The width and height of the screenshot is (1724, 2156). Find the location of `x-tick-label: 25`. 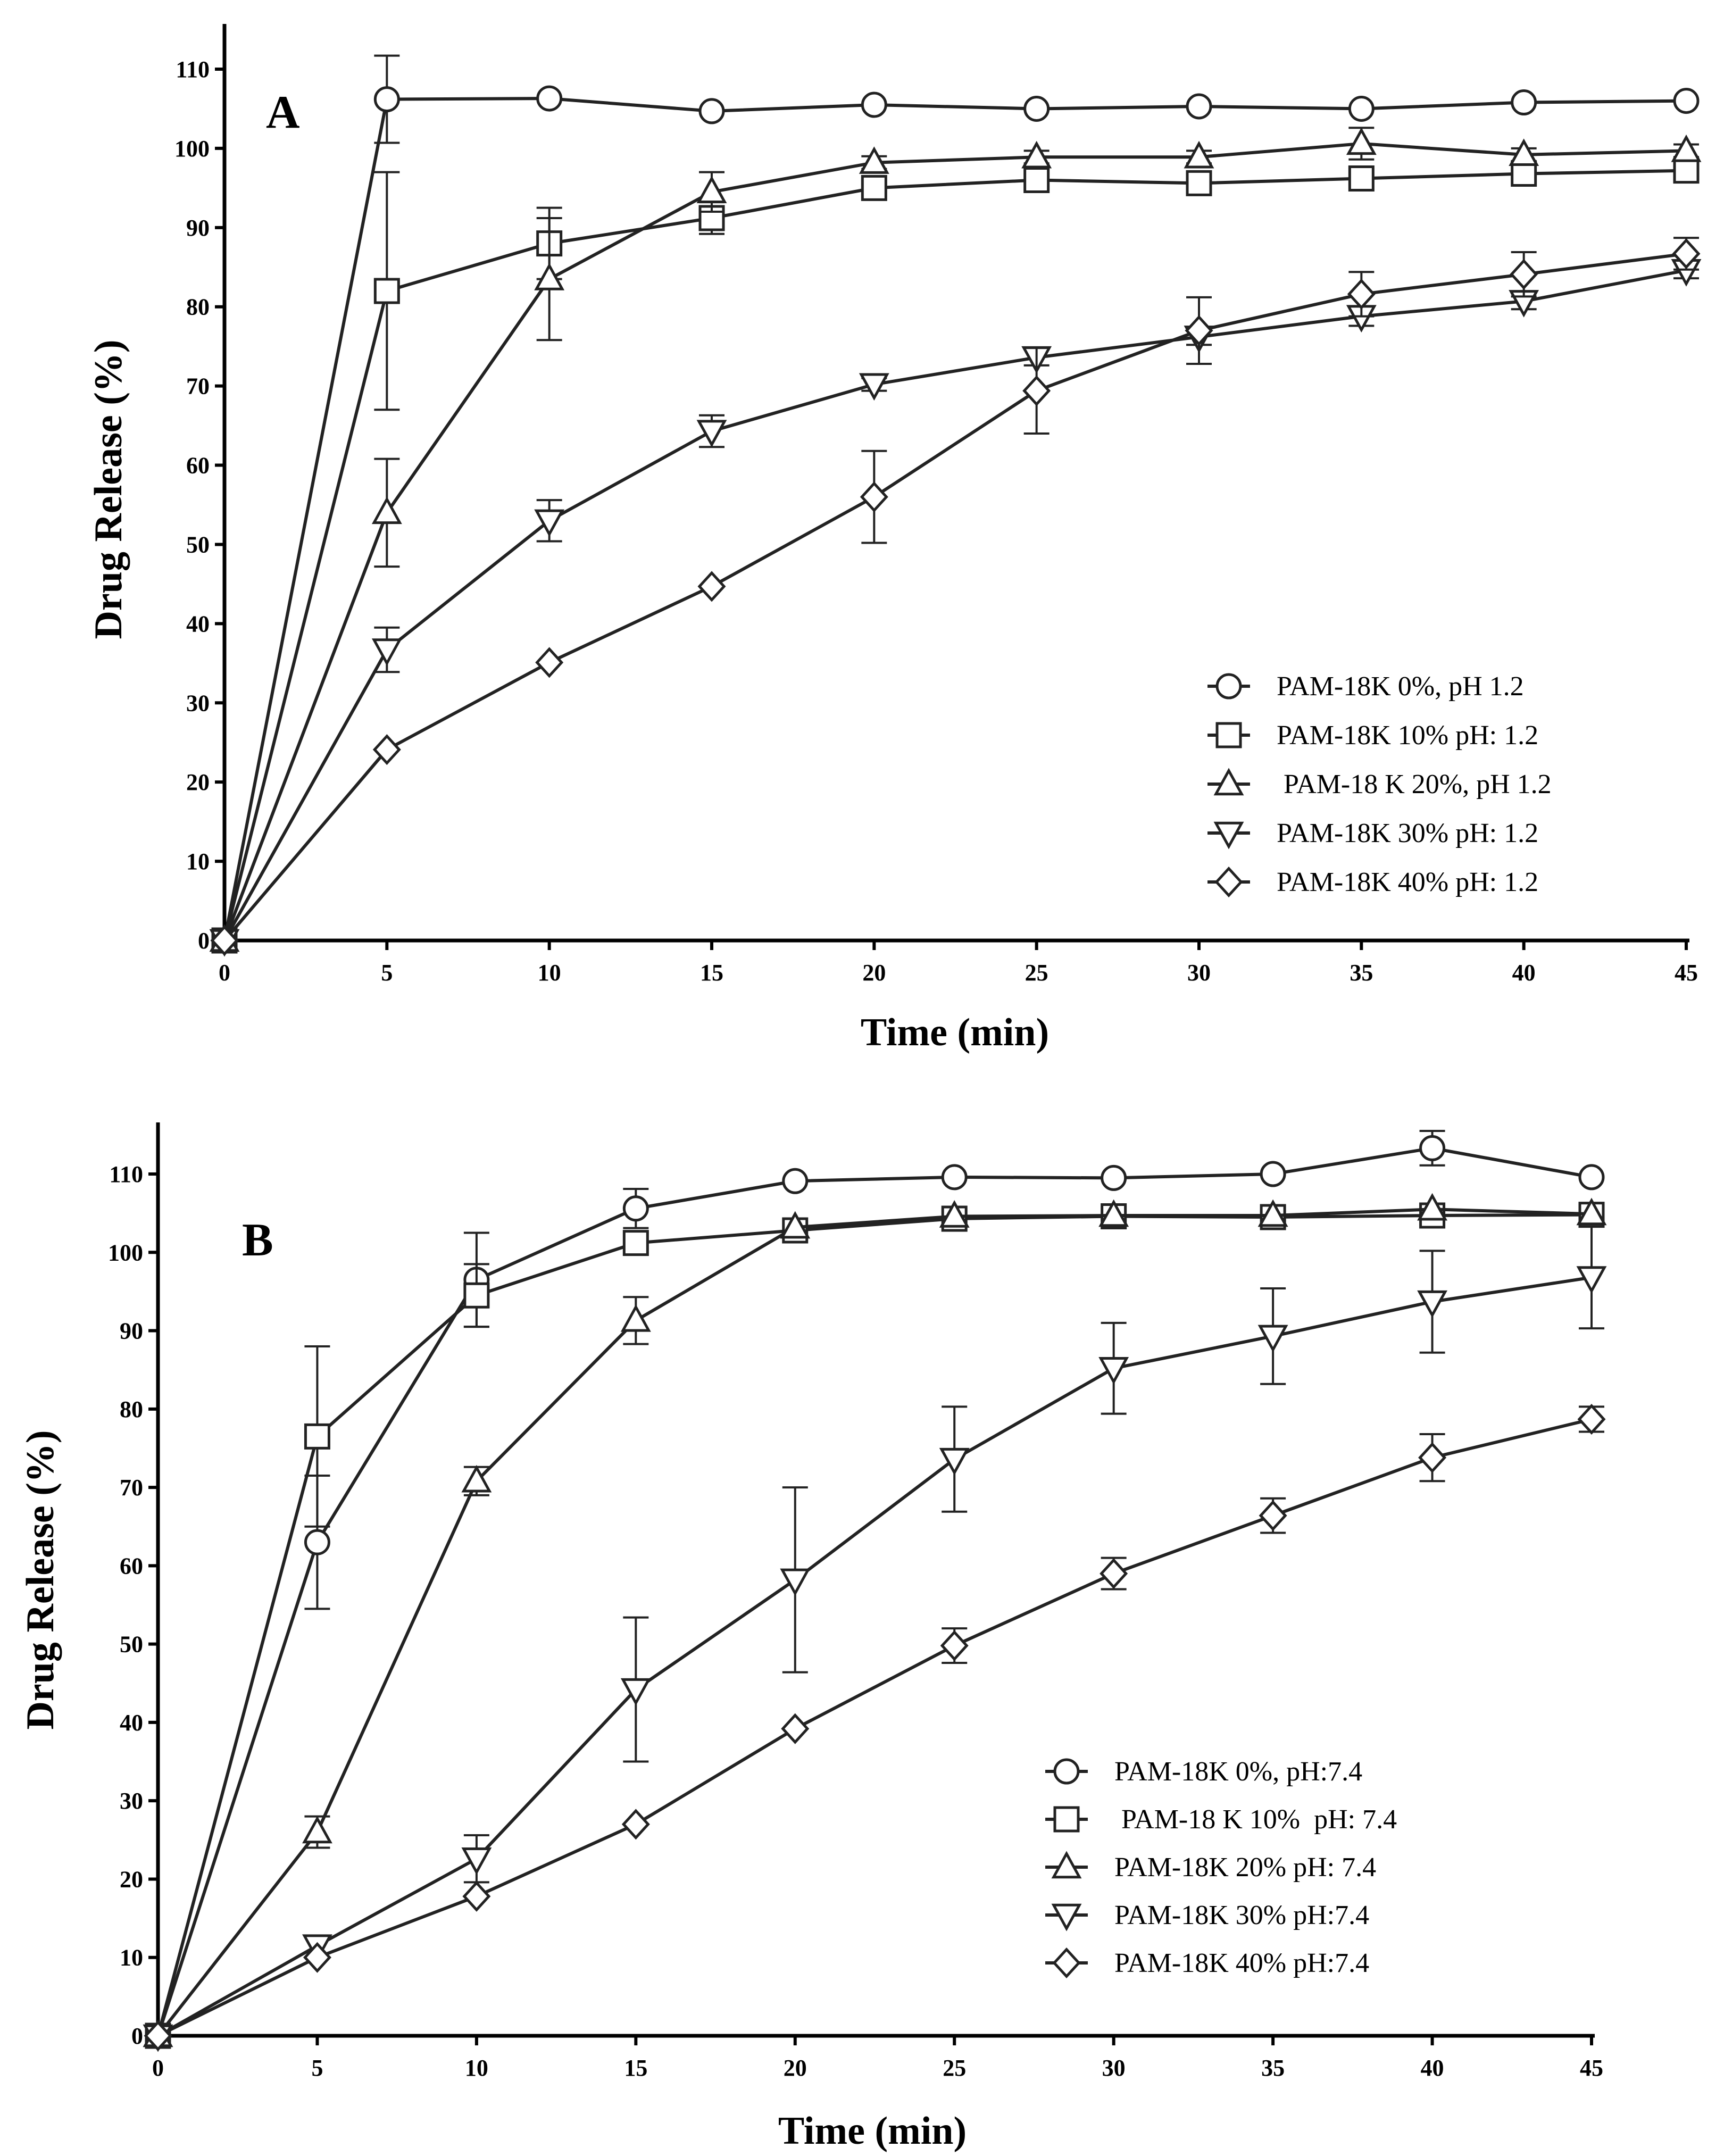

x-tick-label: 25 is located at coordinates (954, 2068).